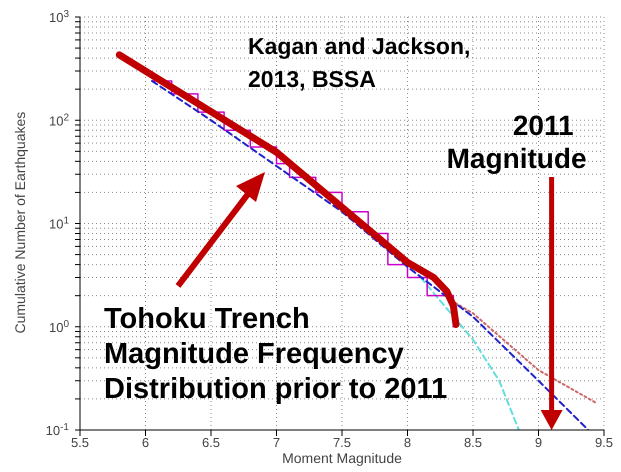 This screenshot has height=472, width=621. Describe the element at coordinates (538, 442) in the screenshot. I see `x-tick-label: 9` at that location.